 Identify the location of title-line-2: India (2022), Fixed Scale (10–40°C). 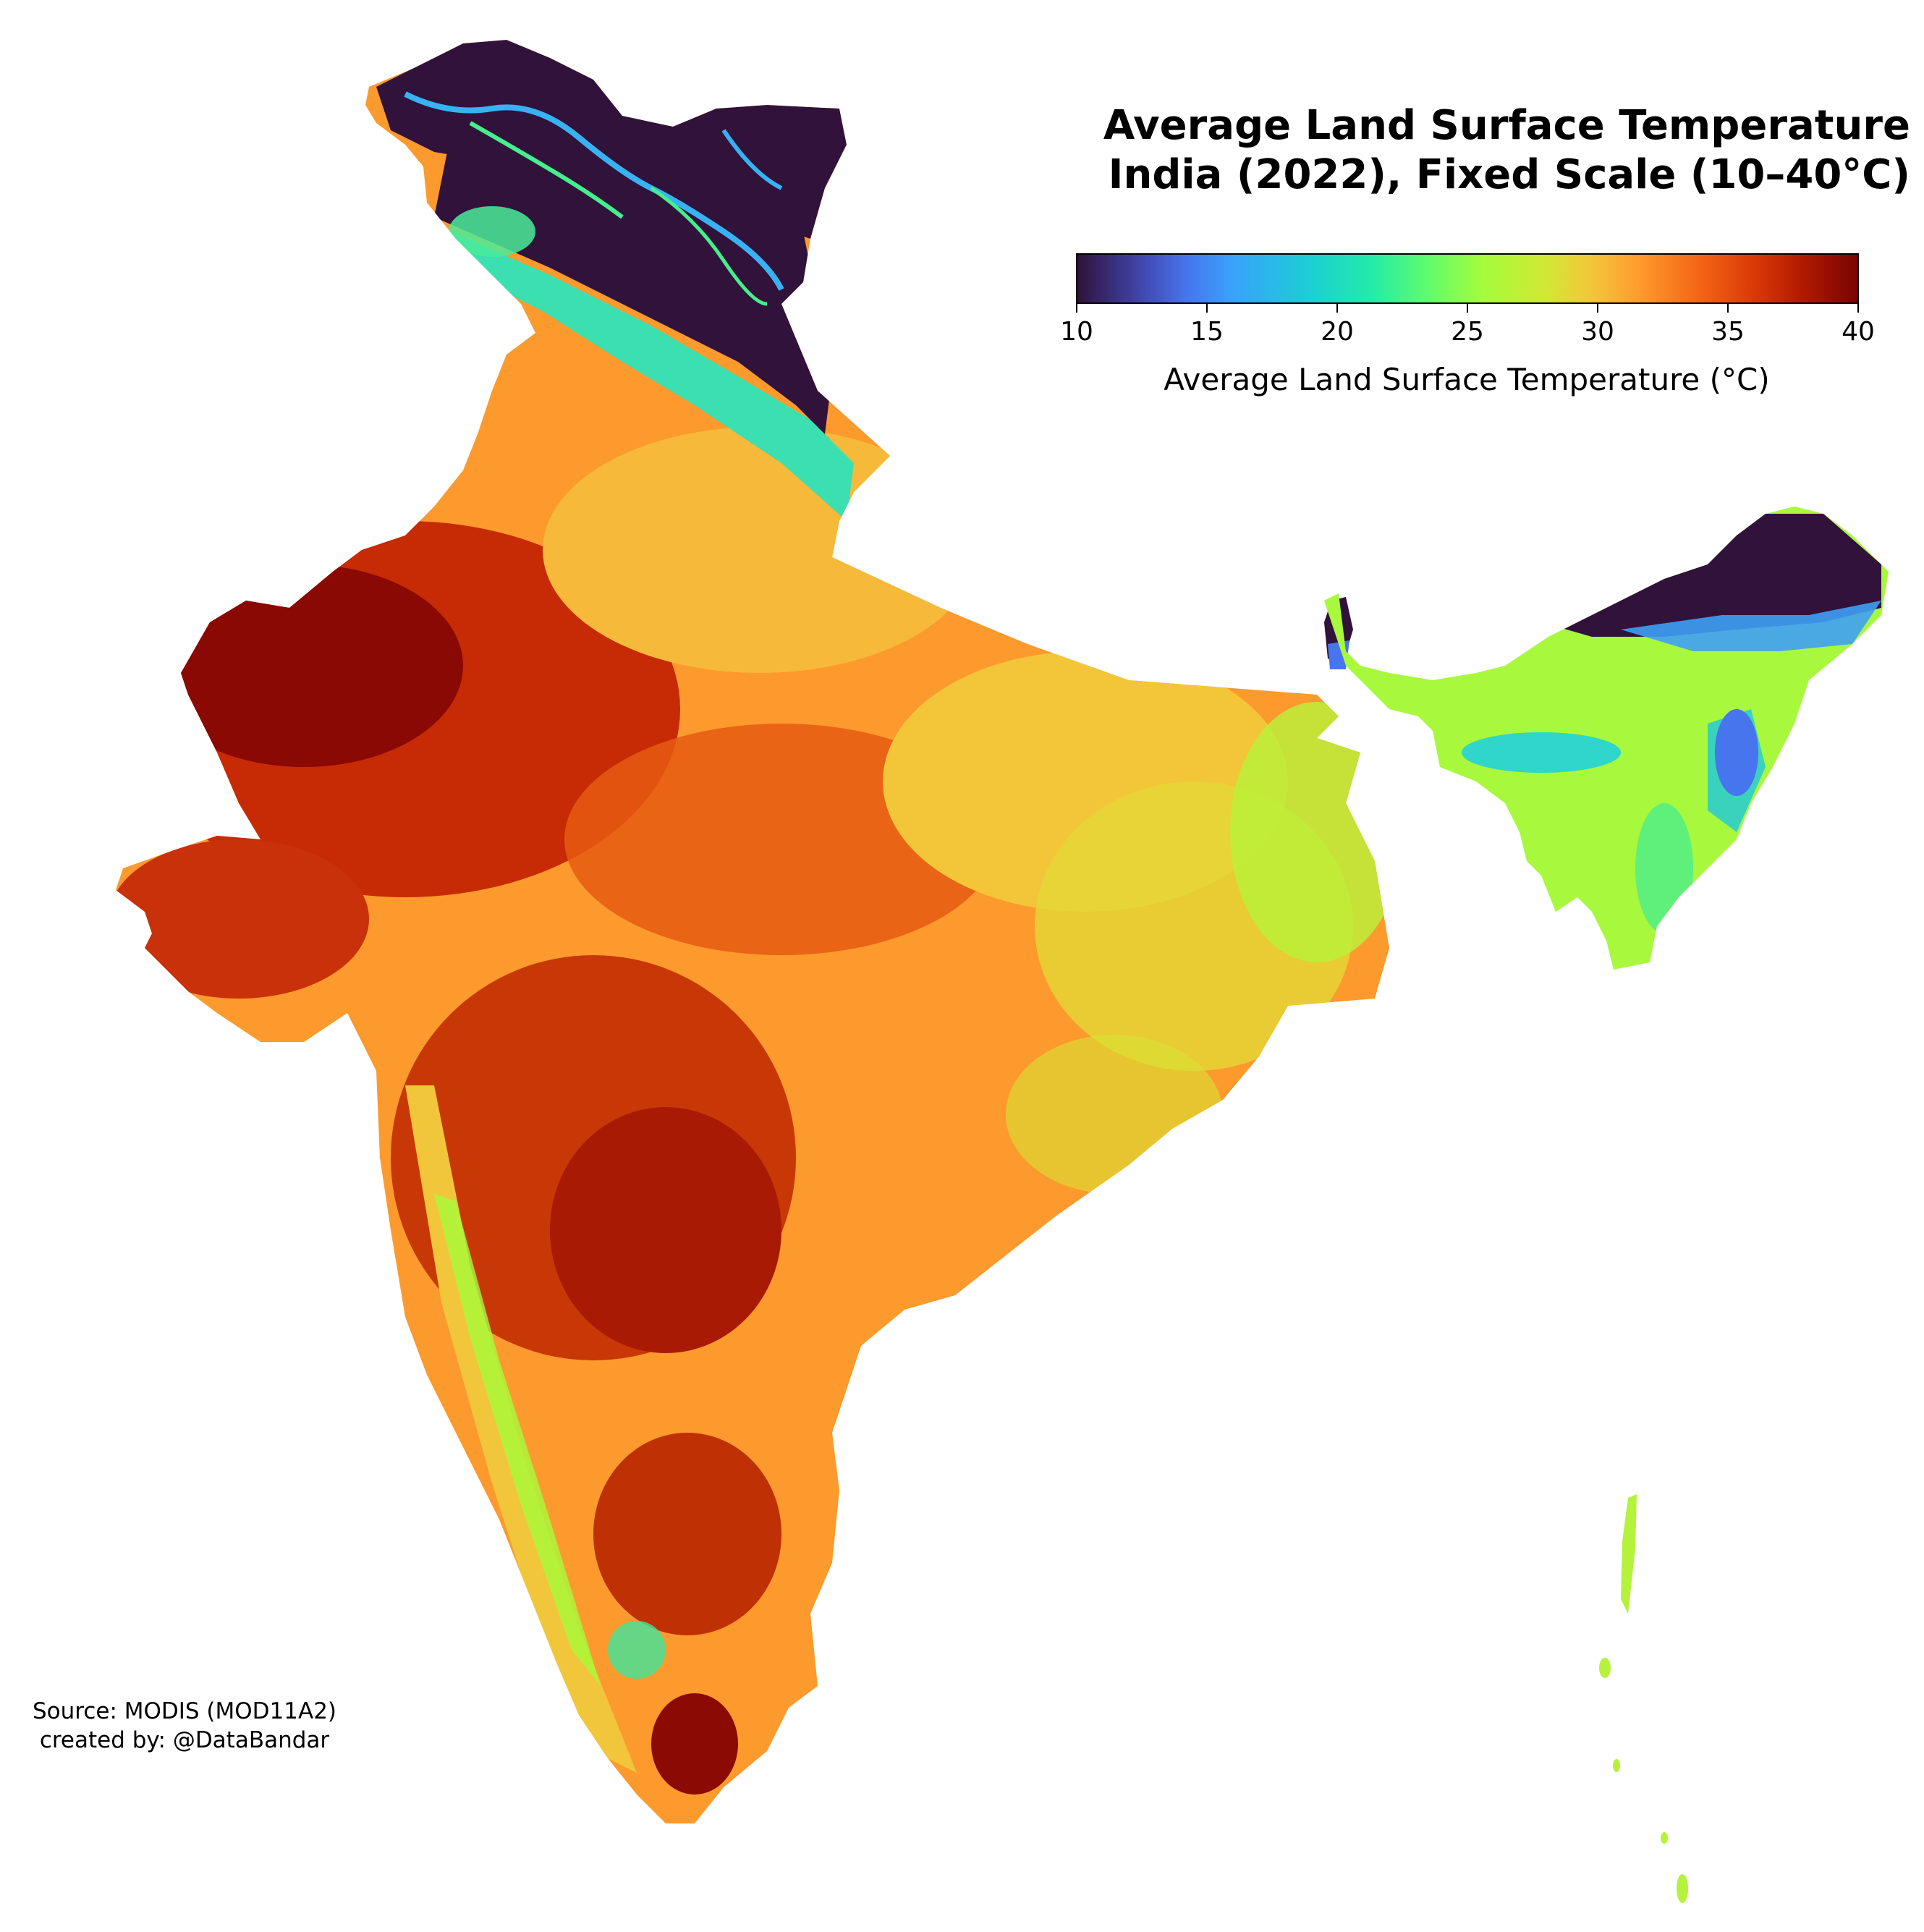
(1509, 174).